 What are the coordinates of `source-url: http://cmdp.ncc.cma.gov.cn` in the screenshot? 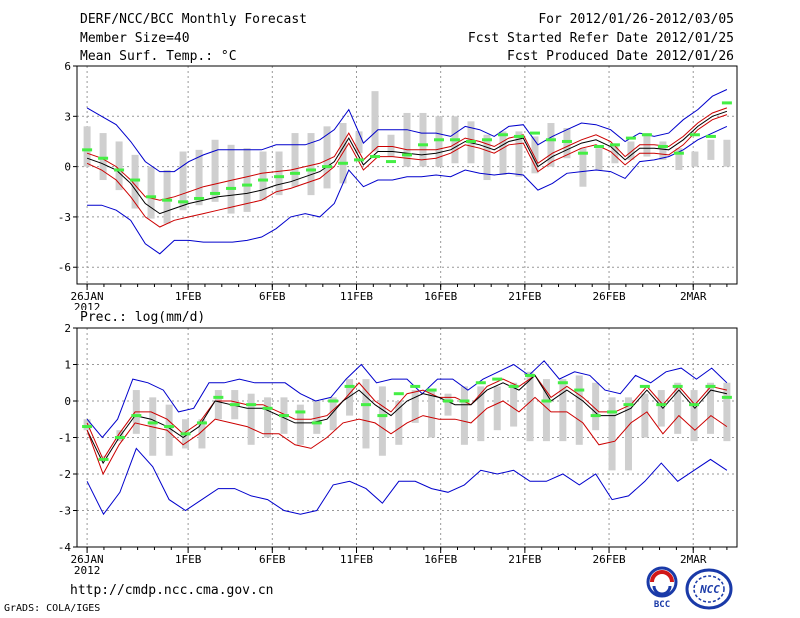 It's located at (172, 590).